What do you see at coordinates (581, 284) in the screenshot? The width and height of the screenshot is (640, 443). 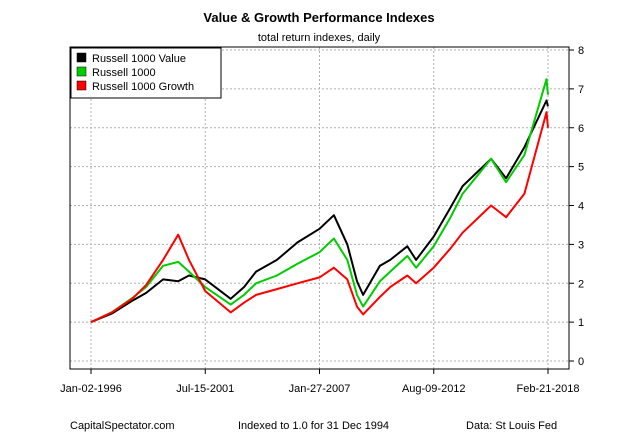 I see `y-tick-label: 2` at bounding box center [581, 284].